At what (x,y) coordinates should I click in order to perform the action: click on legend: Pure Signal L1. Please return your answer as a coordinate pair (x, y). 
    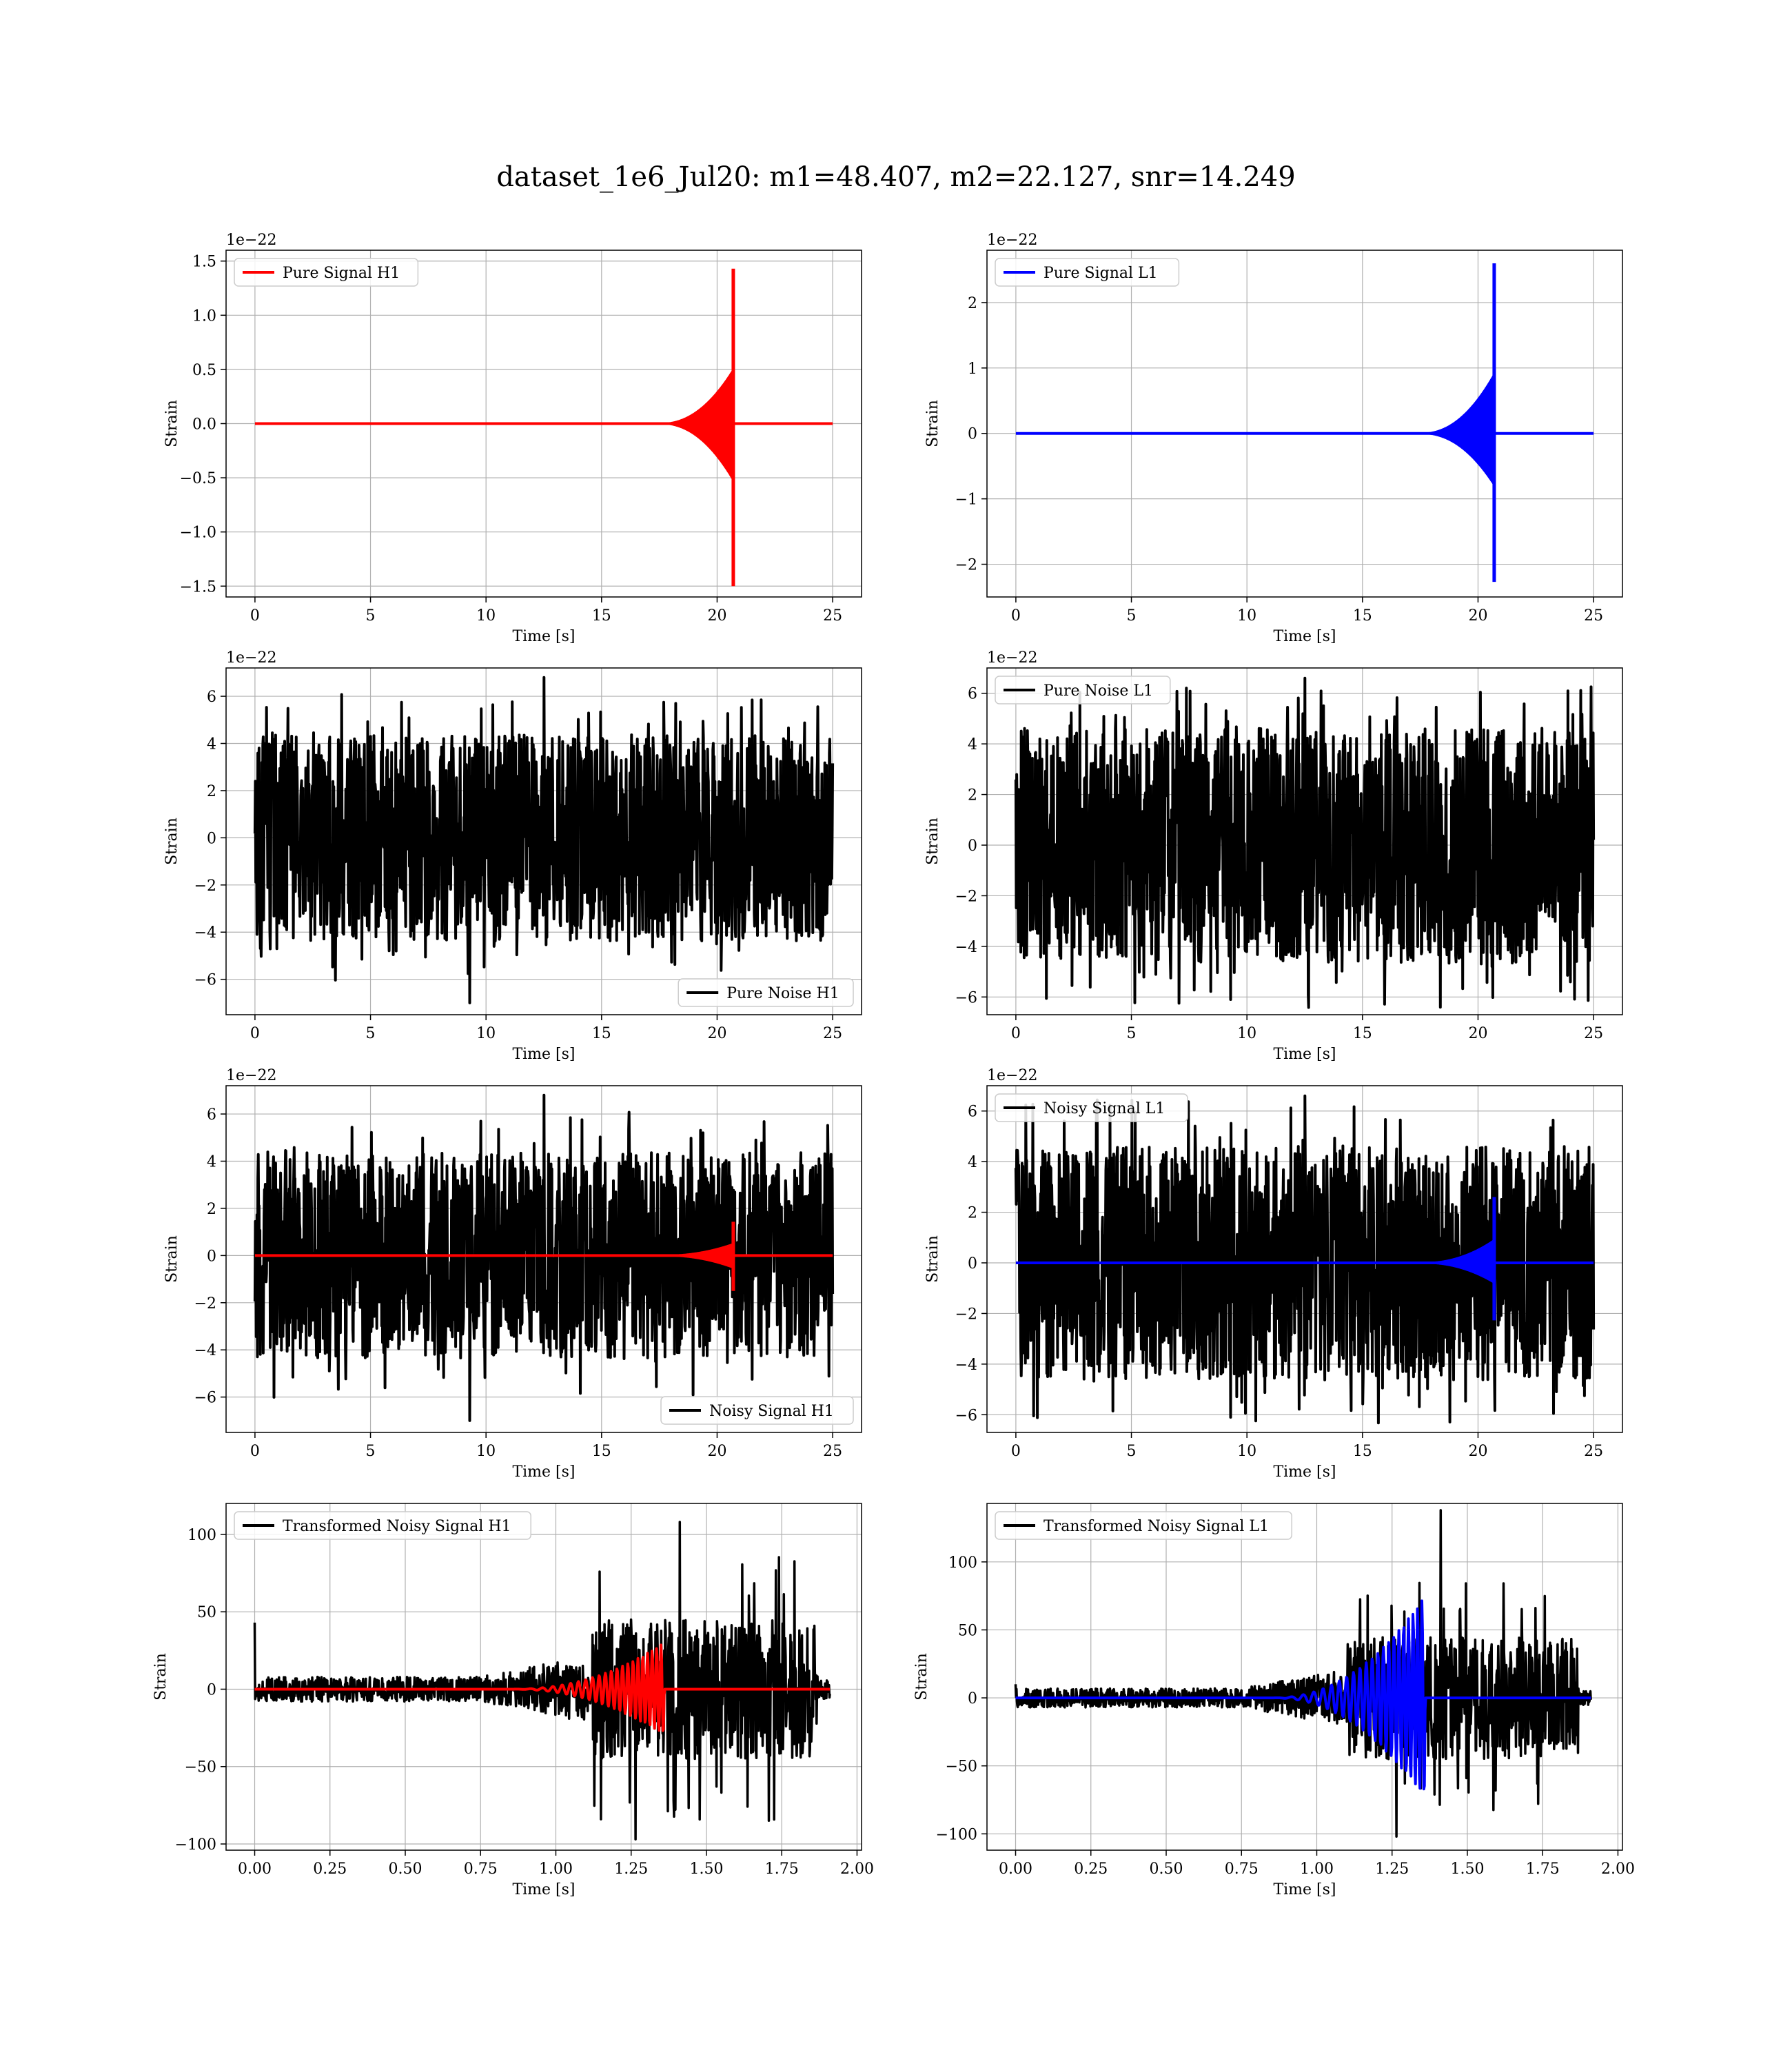
    Looking at the image, I should click on (1087, 272).